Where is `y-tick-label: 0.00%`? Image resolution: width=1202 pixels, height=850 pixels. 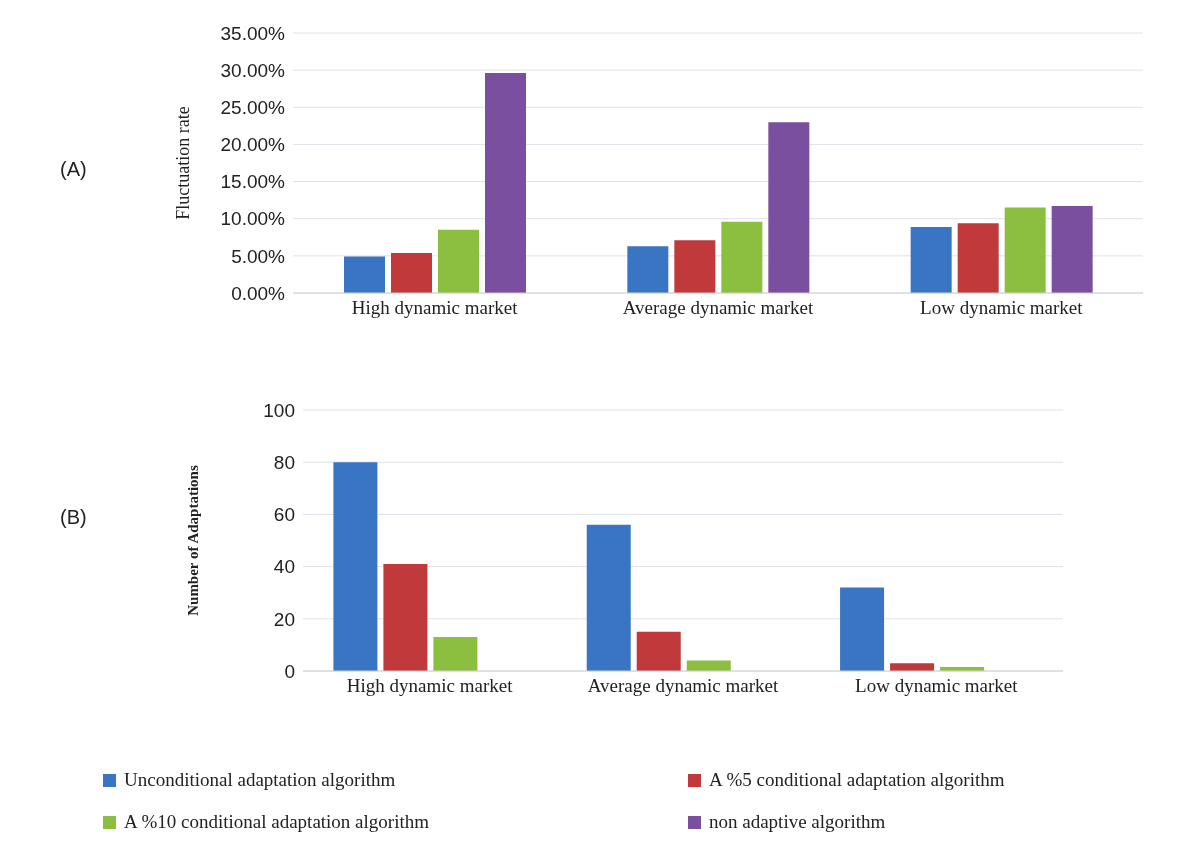 y-tick-label: 0.00% is located at coordinates (258, 293).